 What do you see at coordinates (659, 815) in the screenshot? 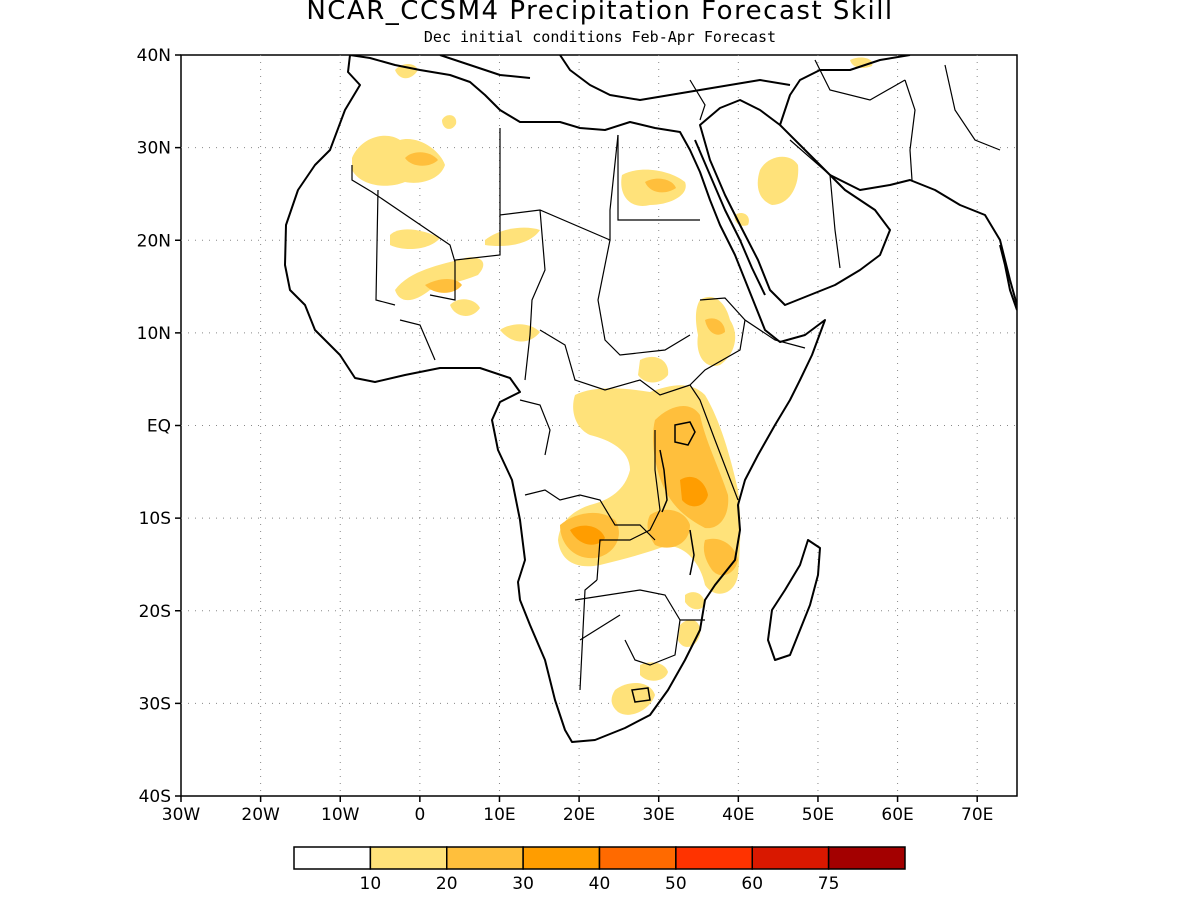
I see `lon-label: 30E` at bounding box center [659, 815].